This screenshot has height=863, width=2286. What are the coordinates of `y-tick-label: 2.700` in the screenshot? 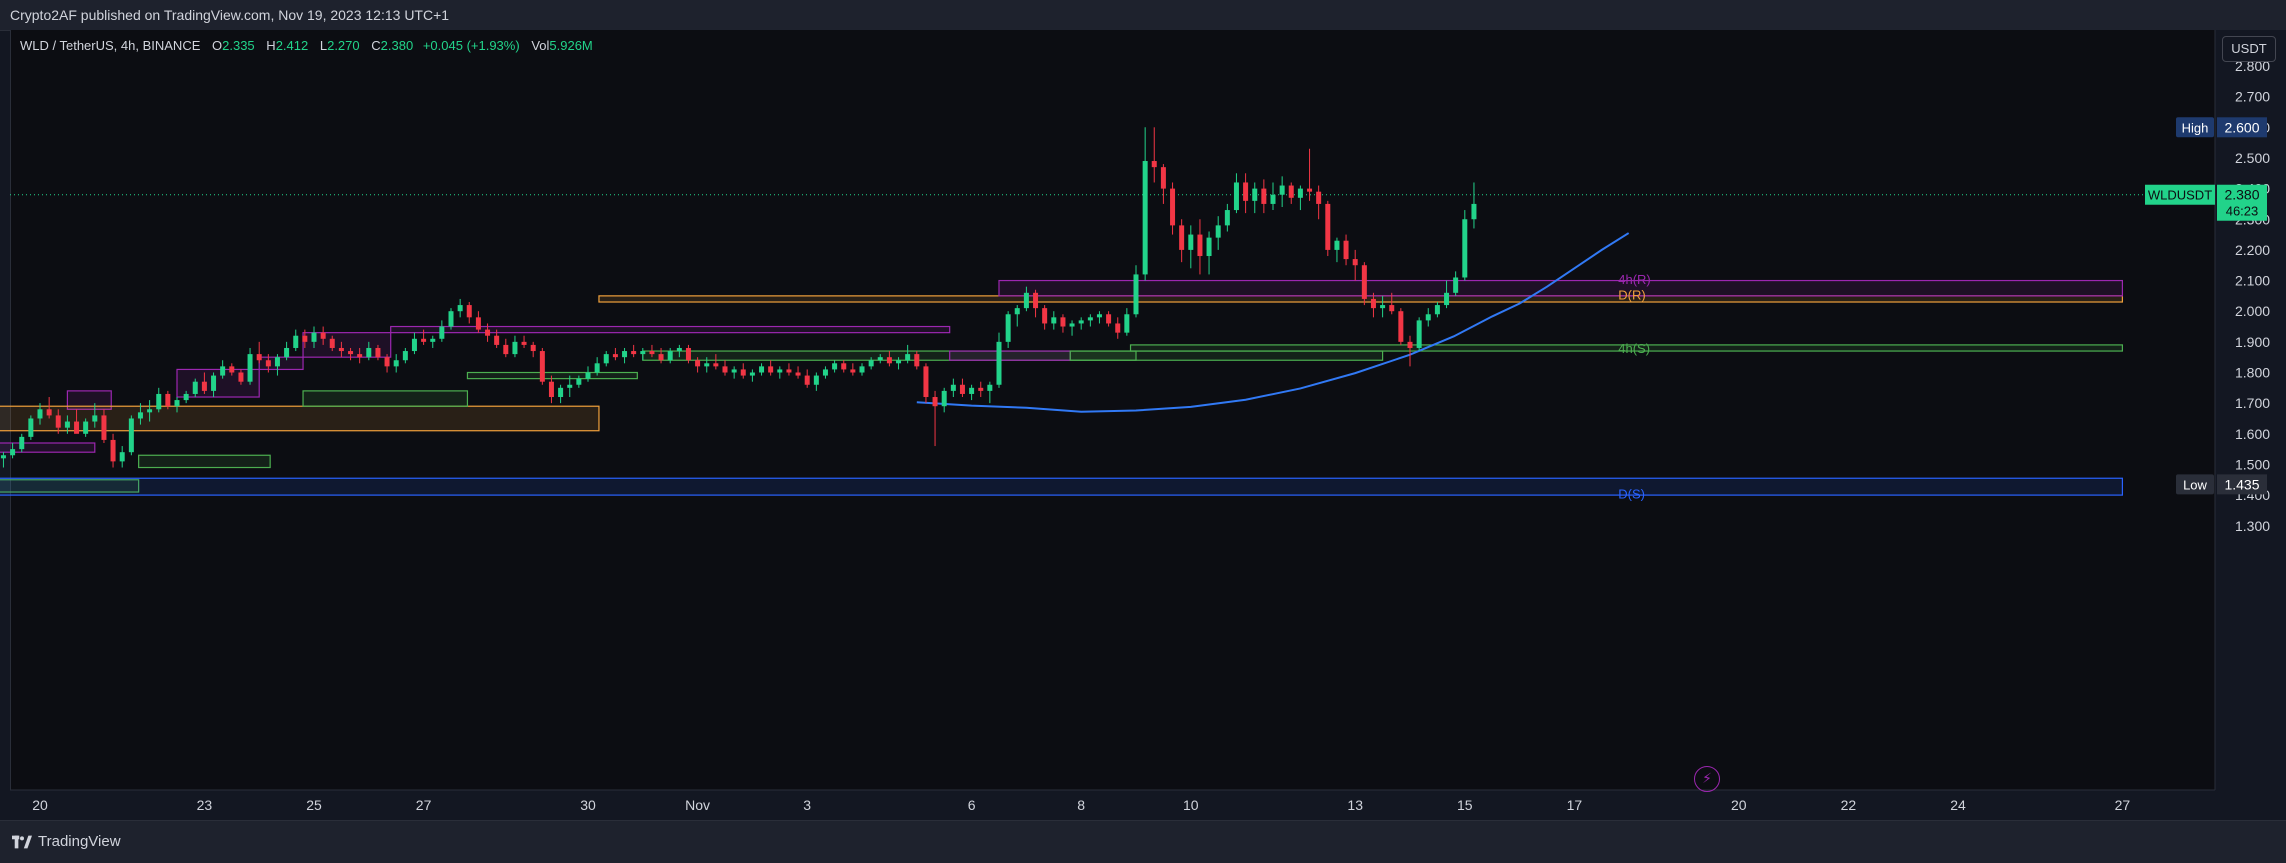 It's located at (2252, 97).